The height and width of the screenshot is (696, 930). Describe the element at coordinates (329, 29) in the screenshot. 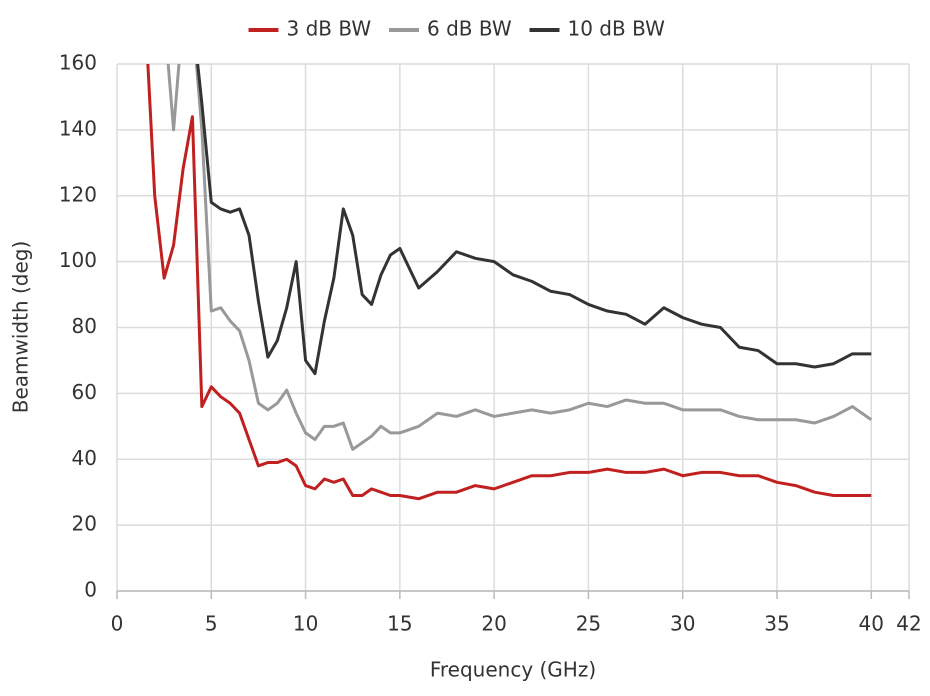

I see `legend-label: 3 dB BW` at that location.